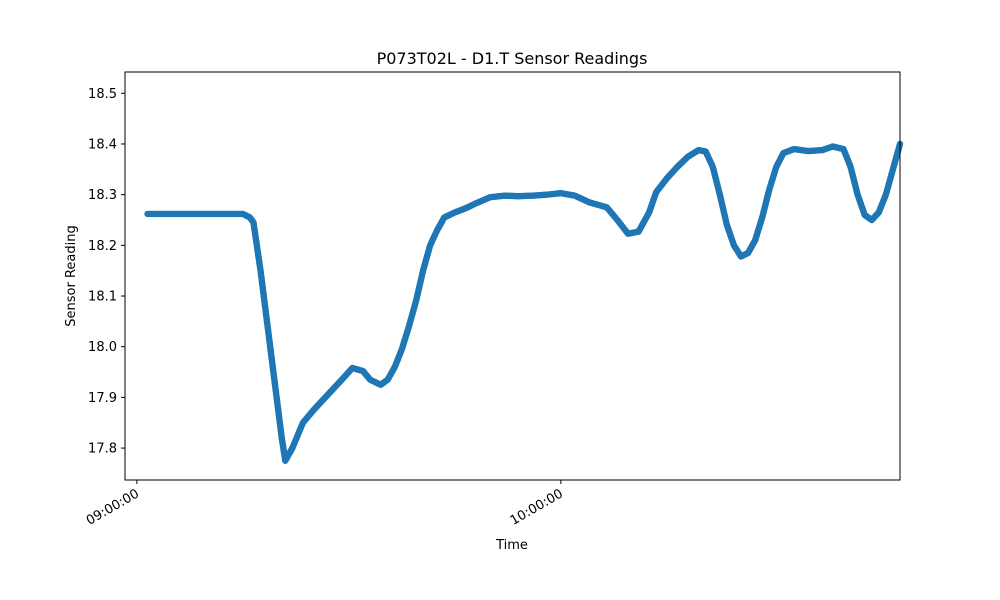 This screenshot has width=1000, height=600. Describe the element at coordinates (102, 195) in the screenshot. I see `y-tick-label: 18.3` at that location.